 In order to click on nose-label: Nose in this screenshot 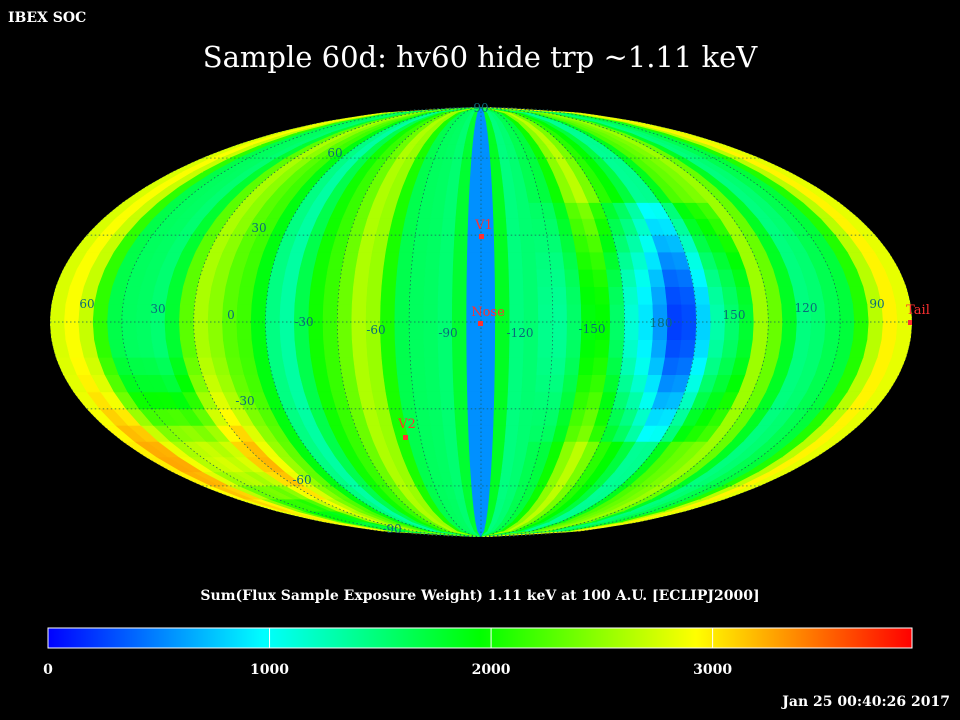, I will do `click(488, 312)`.